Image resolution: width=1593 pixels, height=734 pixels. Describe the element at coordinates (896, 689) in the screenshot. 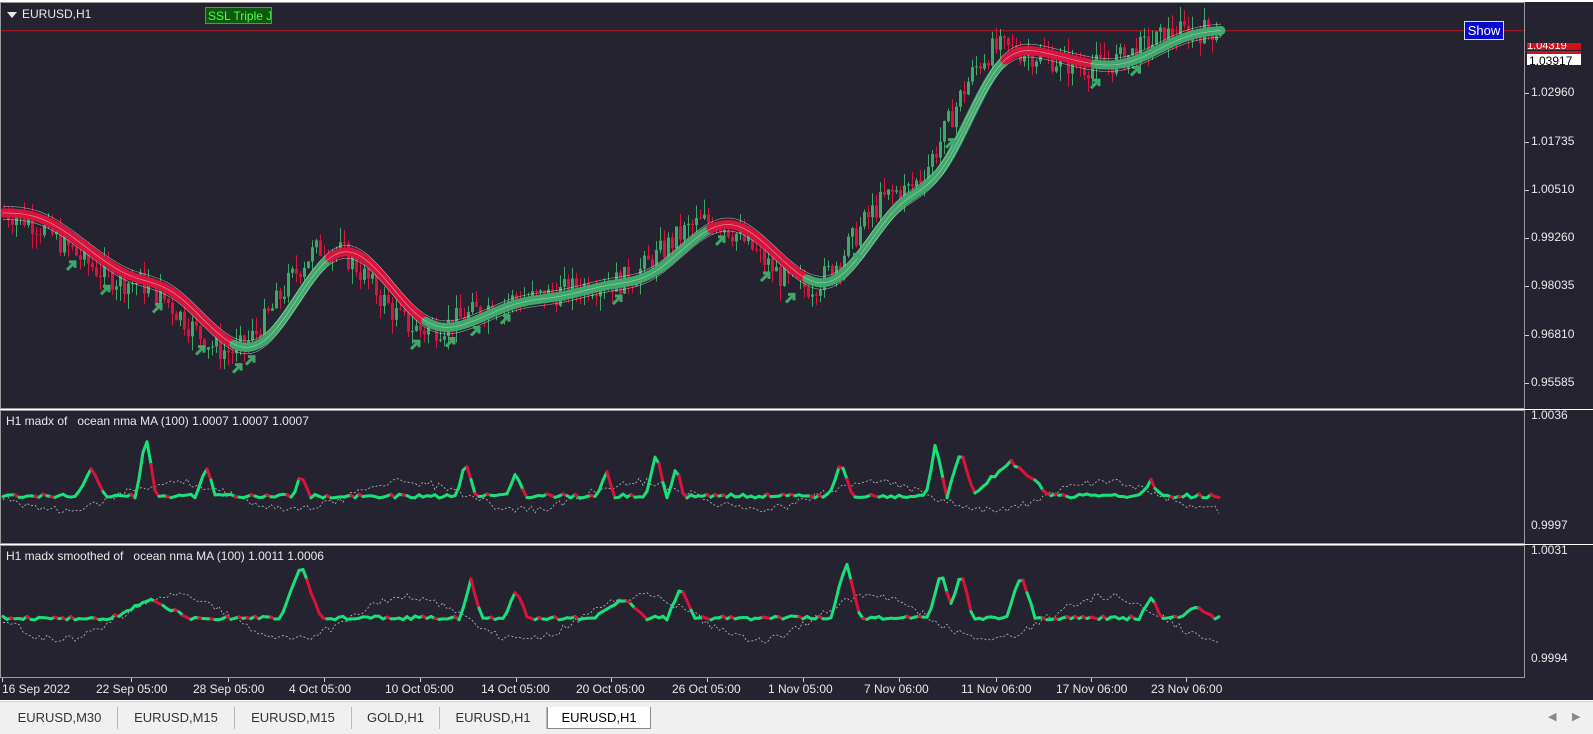

I see `time-axis-label: 7 Nov 06:00` at that location.